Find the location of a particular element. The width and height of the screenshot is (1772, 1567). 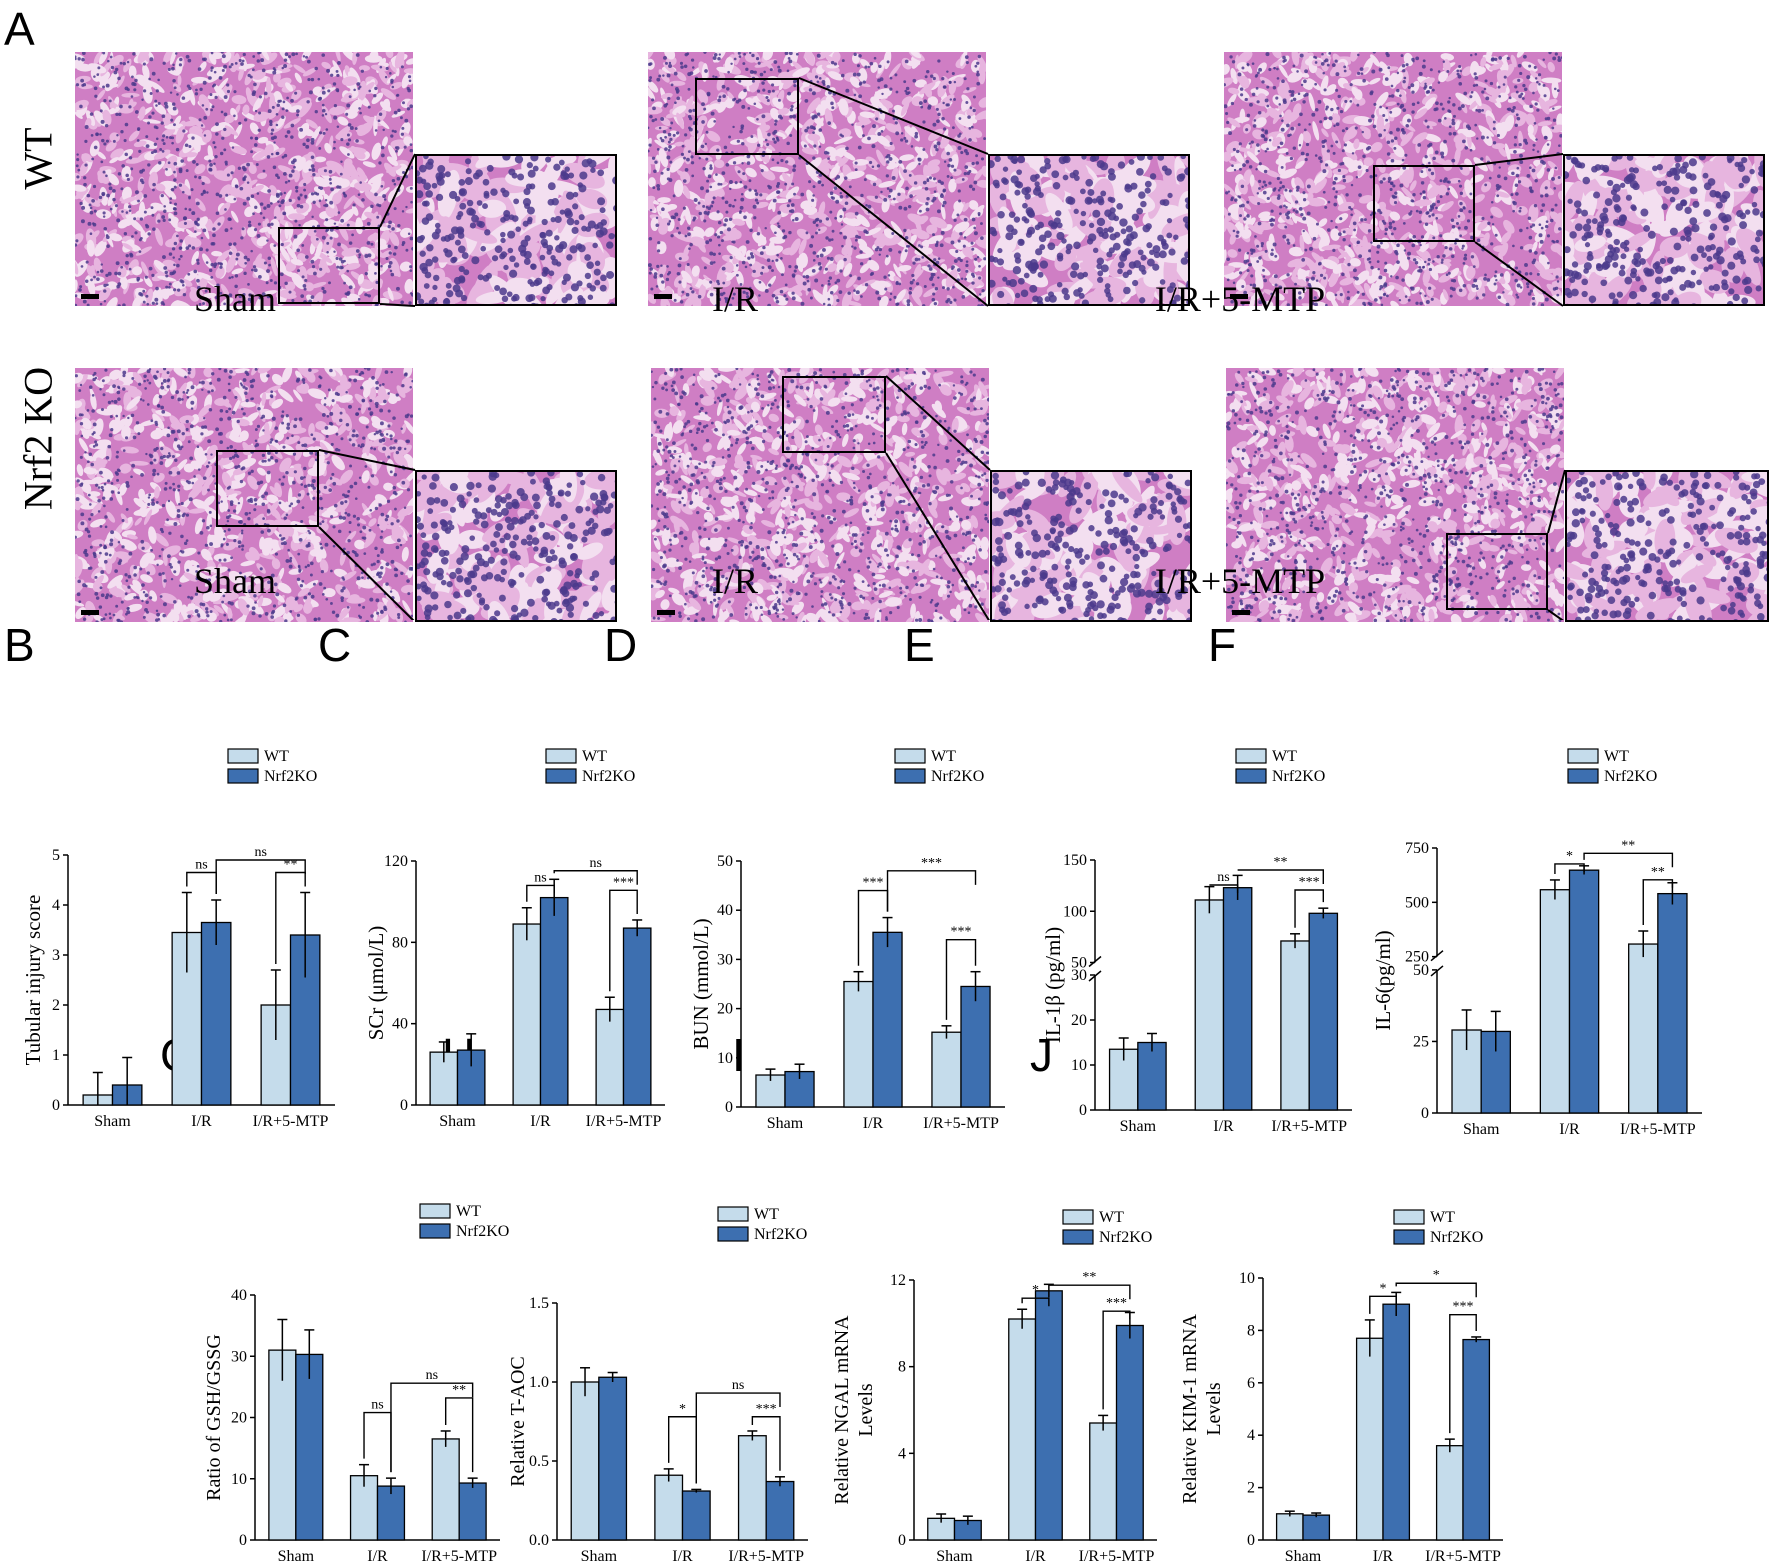

y-tick-label-e: 150 is located at coordinates (1075, 860).